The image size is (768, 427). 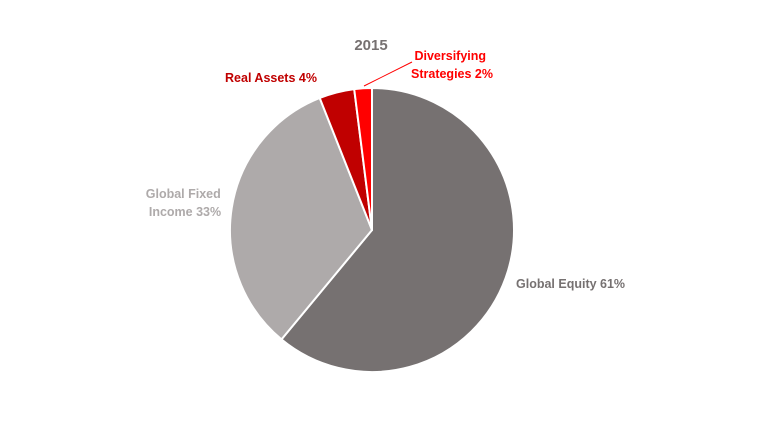 What do you see at coordinates (301, 218) in the screenshot?
I see `slice-global-fixed-income` at bounding box center [301, 218].